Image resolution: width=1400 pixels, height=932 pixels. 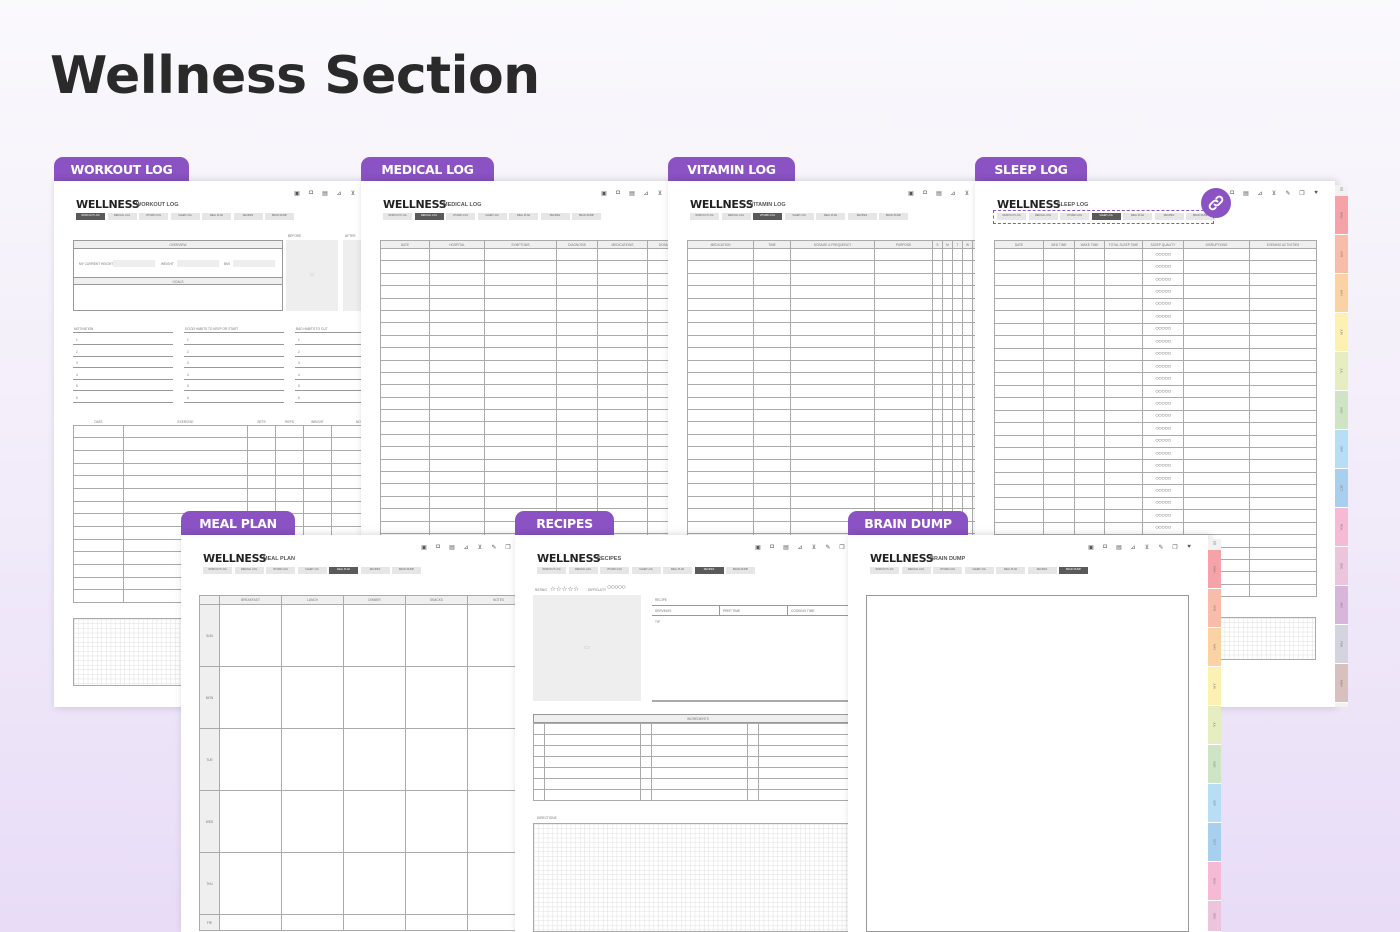 What do you see at coordinates (1302, 194) in the screenshot?
I see `copy-icon: ❐` at bounding box center [1302, 194].